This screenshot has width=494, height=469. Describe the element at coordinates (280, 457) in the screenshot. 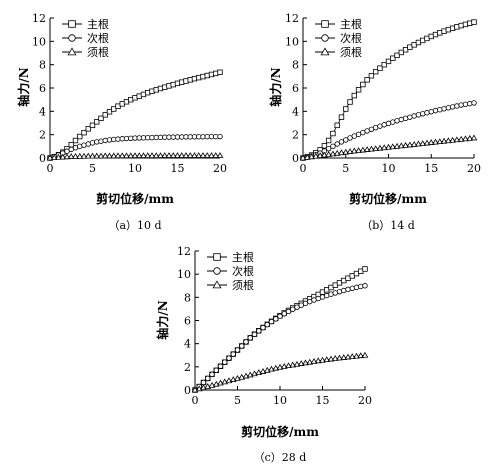

I see `caption-c: （c）28 d` at that location.